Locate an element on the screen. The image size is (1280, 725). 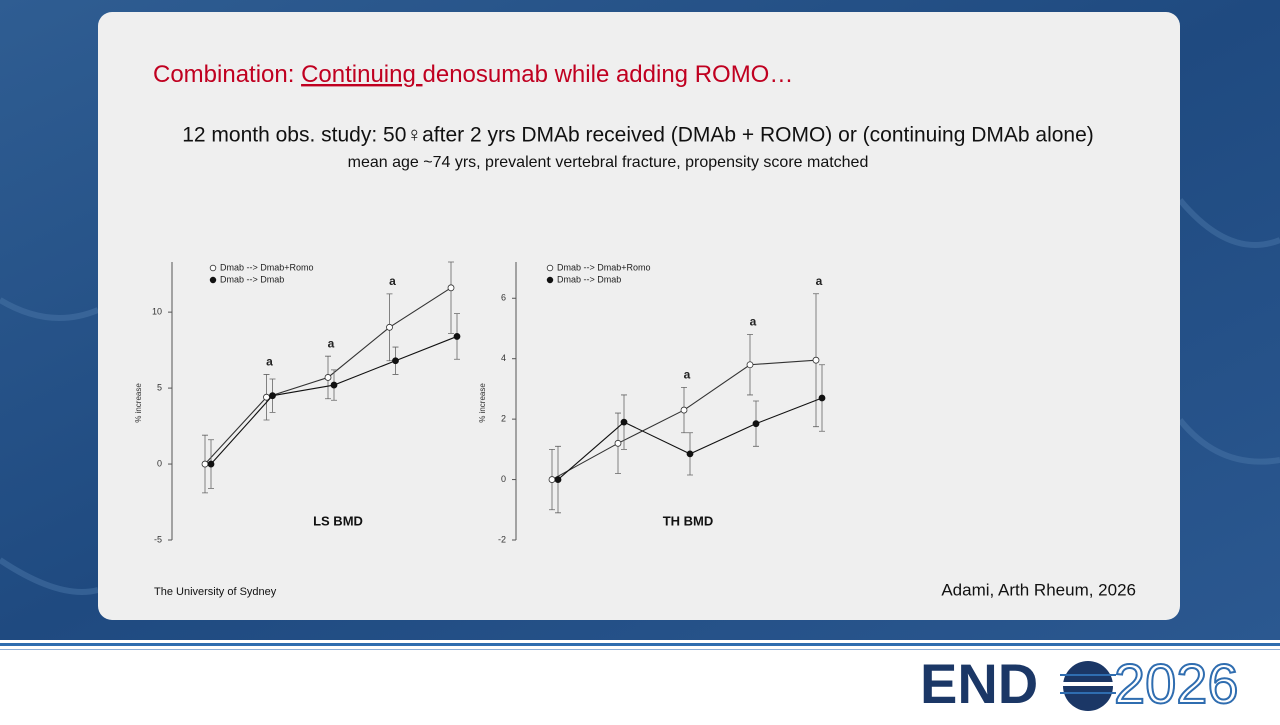
logo-globe is located at coordinates (1088, 686).